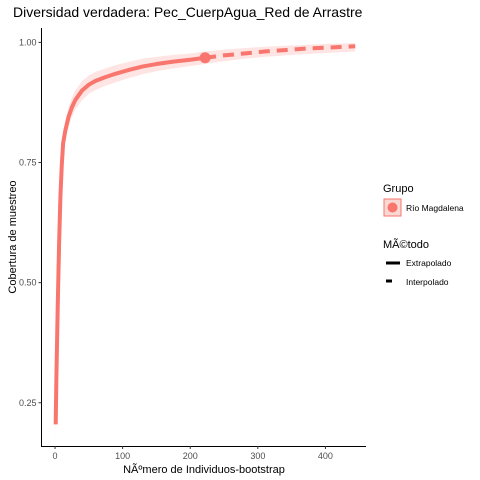 This screenshot has height=480, width=480. Describe the element at coordinates (398, 189) in the screenshot. I see `legend-group-title: Grupo` at that location.